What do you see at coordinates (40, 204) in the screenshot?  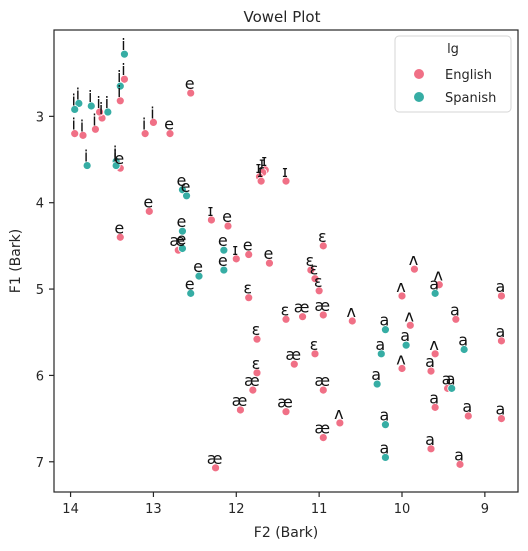 I see `y-tick-label: 4` at bounding box center [40, 204].